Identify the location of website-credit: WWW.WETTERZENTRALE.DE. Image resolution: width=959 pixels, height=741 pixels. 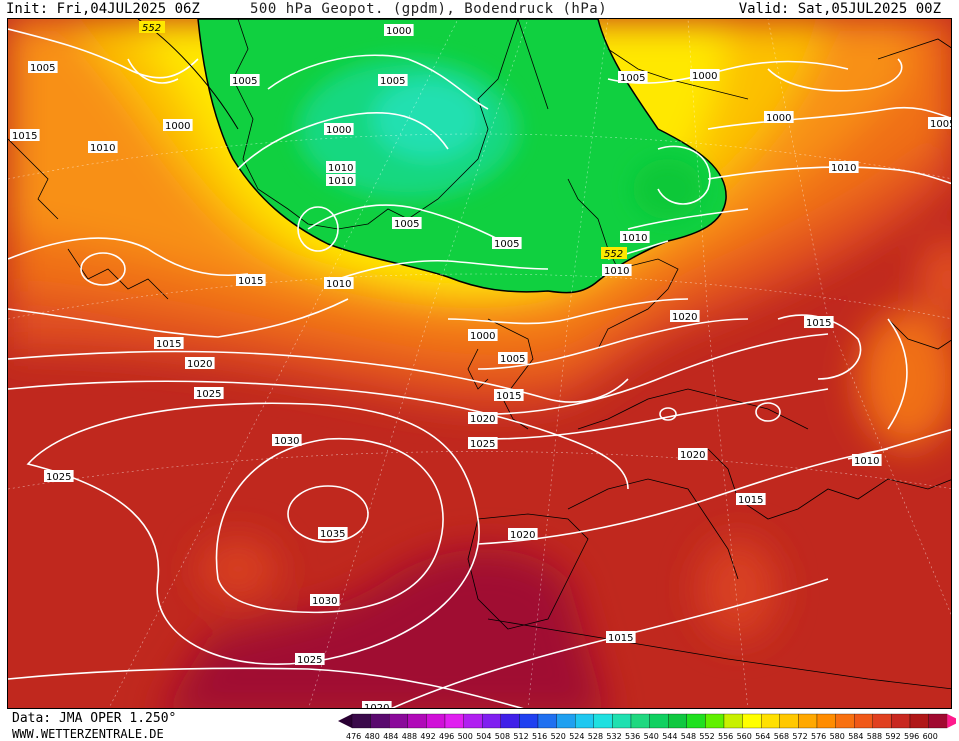
(88, 734).